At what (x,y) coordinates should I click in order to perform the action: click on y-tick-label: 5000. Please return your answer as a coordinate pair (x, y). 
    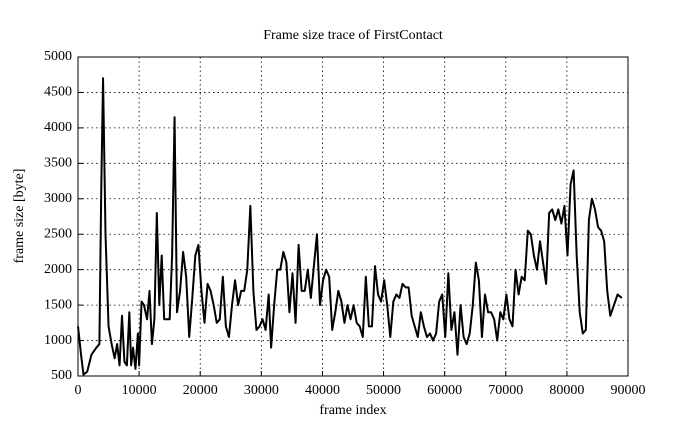
    Looking at the image, I should click on (58, 56).